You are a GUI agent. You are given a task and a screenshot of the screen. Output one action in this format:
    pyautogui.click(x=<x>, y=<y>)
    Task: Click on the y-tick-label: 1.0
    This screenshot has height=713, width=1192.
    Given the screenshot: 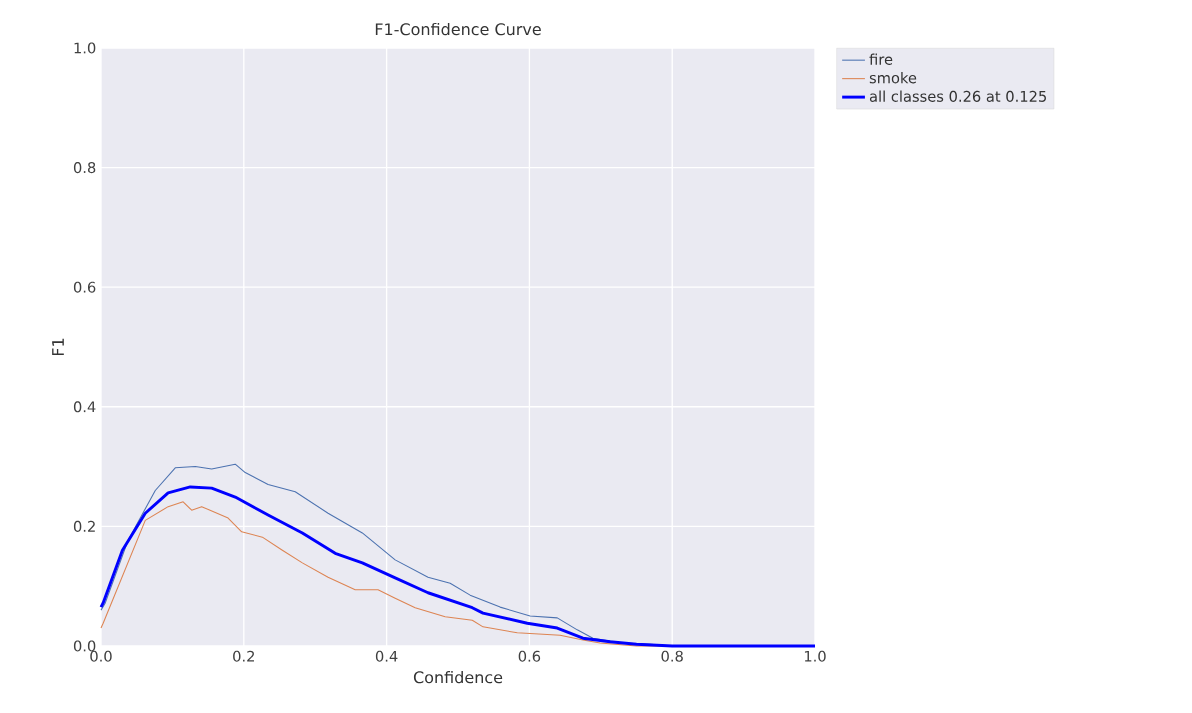 What is the action you would take?
    pyautogui.click(x=85, y=48)
    